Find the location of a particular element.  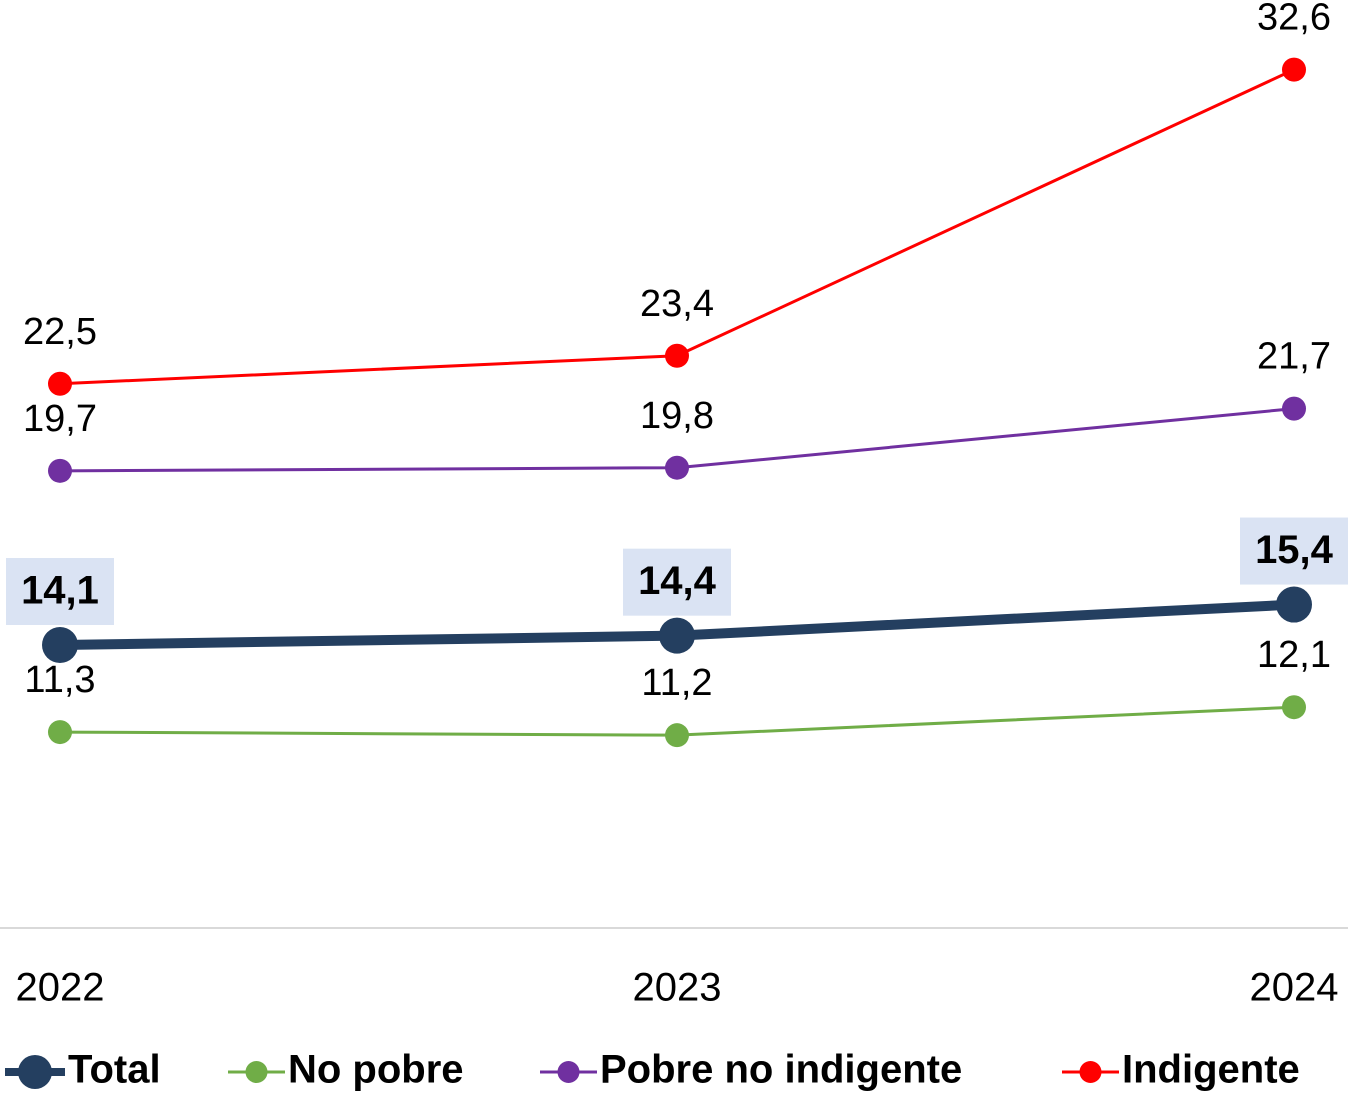

data-label: 12,1 is located at coordinates (1294, 655).